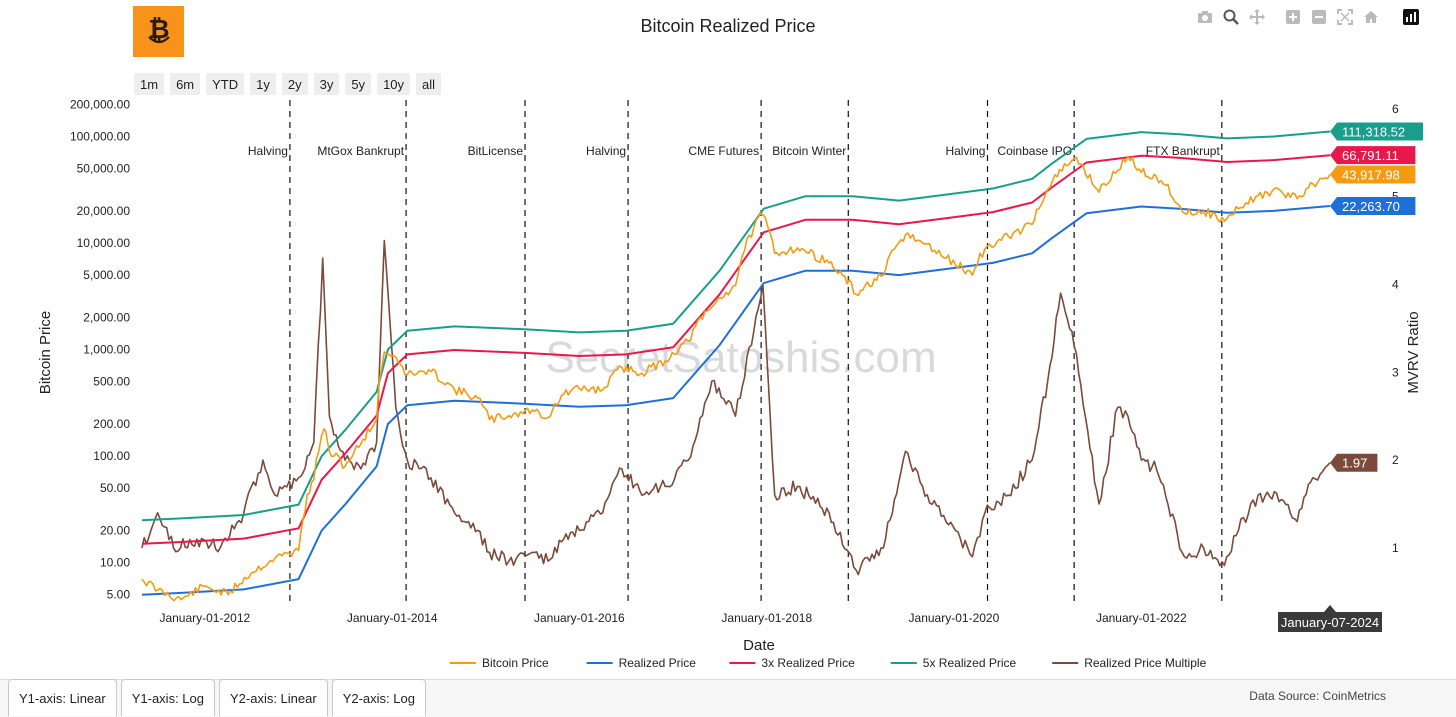  I want to click on bitcoin-smile-icon: ₿, so click(158, 29).